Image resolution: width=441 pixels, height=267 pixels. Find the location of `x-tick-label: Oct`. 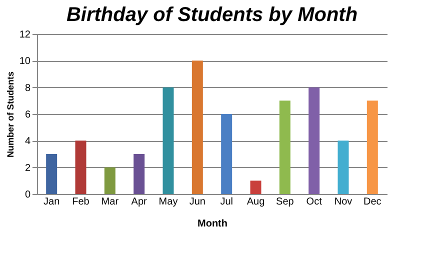

x-tick-label: Oct is located at coordinates (314, 202).